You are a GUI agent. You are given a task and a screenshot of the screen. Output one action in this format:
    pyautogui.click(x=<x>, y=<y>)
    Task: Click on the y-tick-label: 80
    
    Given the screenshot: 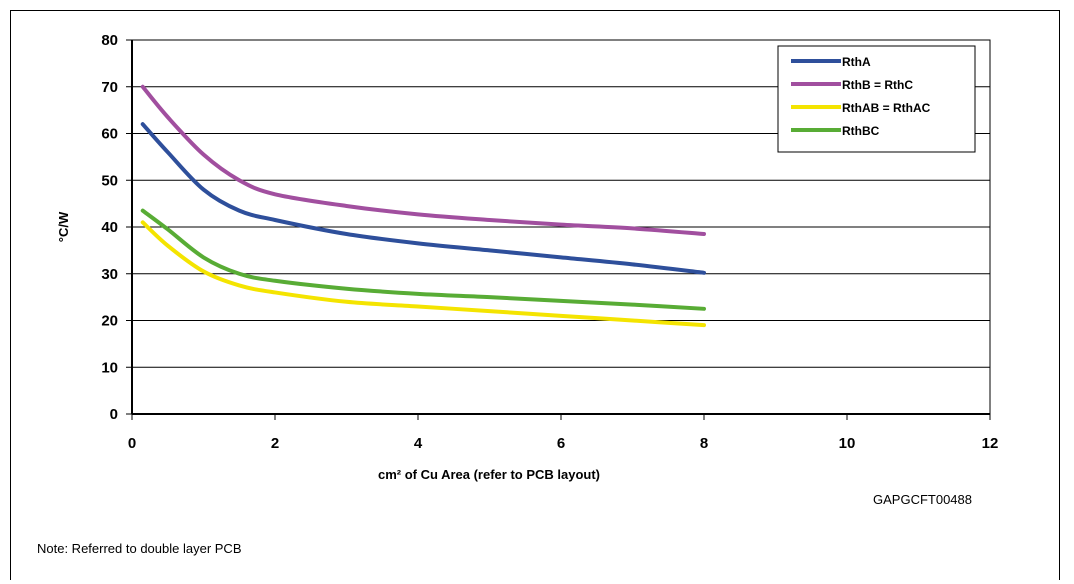 What is the action you would take?
    pyautogui.click(x=109, y=40)
    